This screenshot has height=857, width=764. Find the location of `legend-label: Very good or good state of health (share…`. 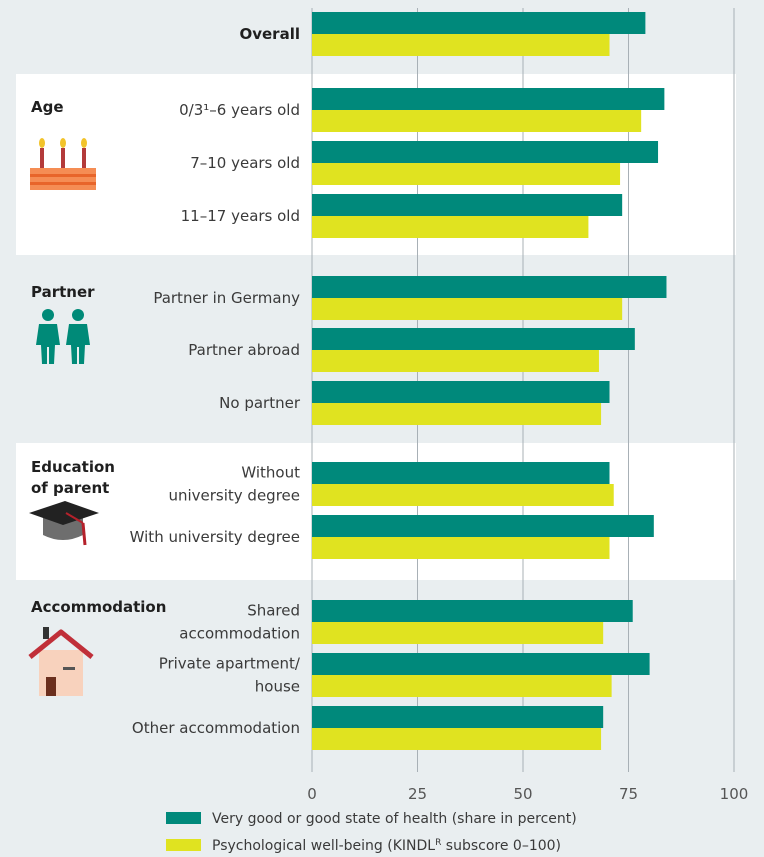

legend-label: Very good or good state of health (share… is located at coordinates (394, 819).